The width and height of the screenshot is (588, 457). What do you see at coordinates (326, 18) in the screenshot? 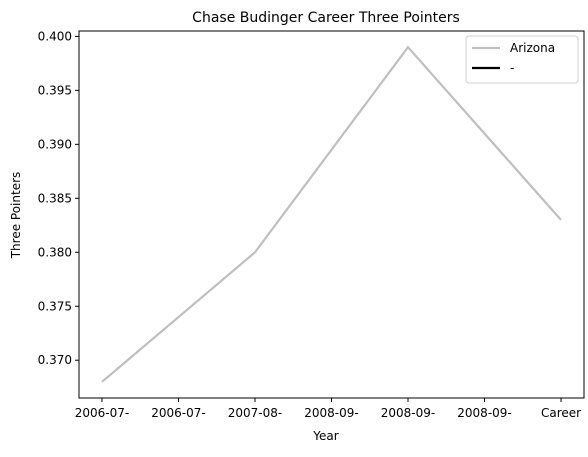
I see `chart-title: Chase Budinger Career Three Pointers` at bounding box center [326, 18].